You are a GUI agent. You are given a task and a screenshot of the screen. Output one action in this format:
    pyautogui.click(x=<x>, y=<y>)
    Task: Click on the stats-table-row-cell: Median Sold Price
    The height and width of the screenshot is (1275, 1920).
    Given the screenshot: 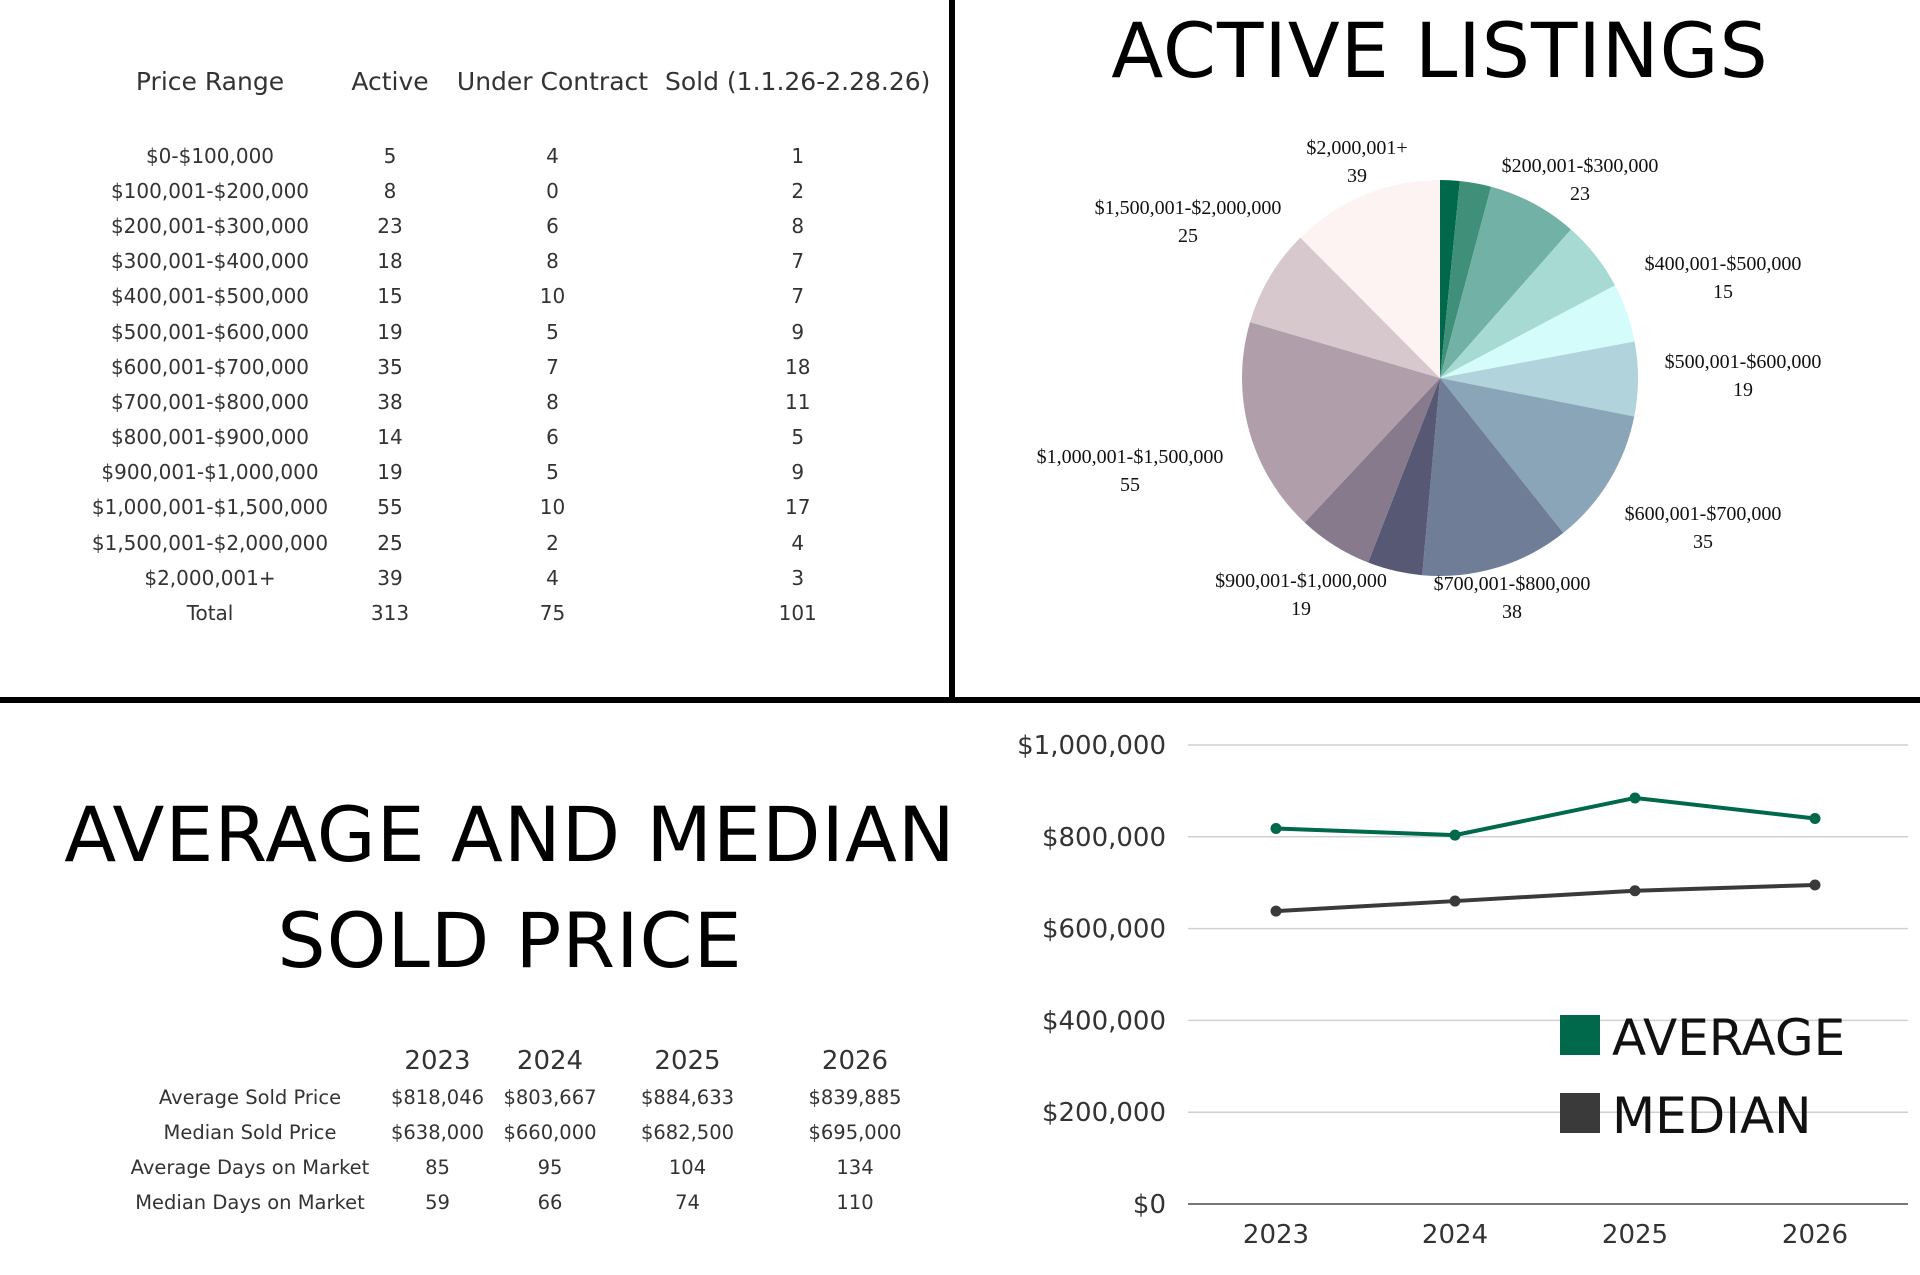 What is the action you would take?
    pyautogui.click(x=250, y=1132)
    